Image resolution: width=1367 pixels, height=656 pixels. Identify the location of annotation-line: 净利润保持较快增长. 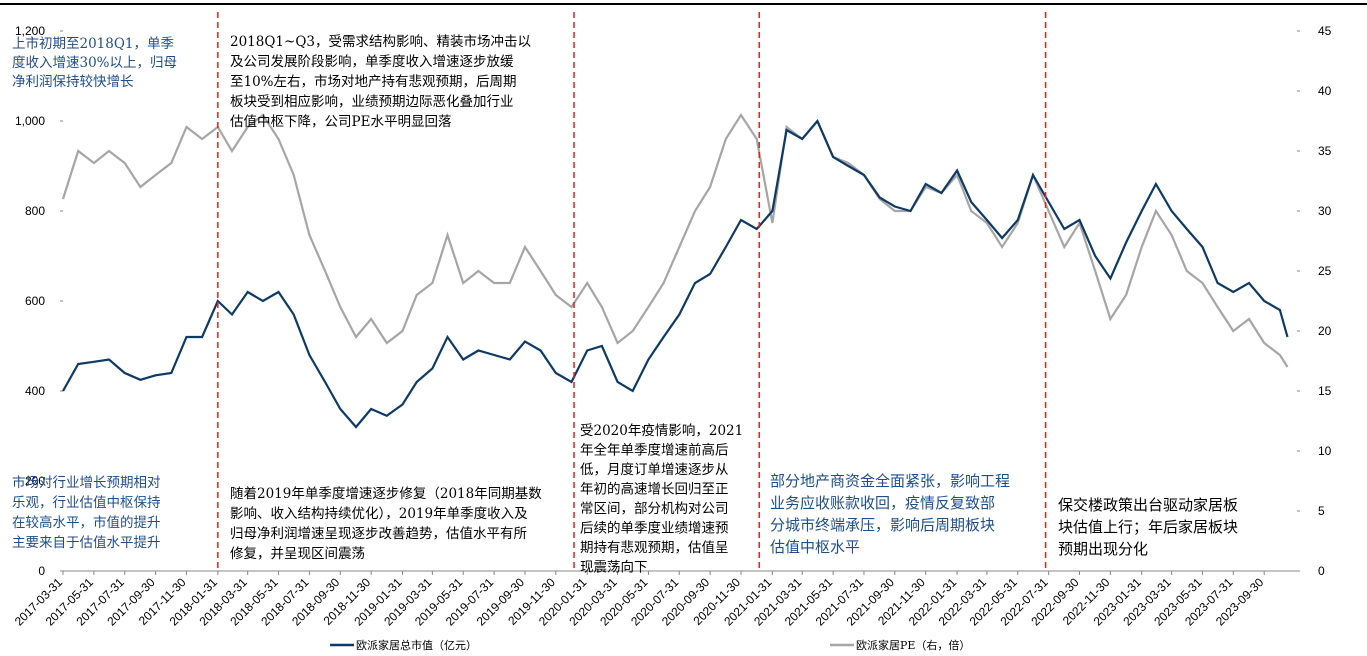
(73, 82).